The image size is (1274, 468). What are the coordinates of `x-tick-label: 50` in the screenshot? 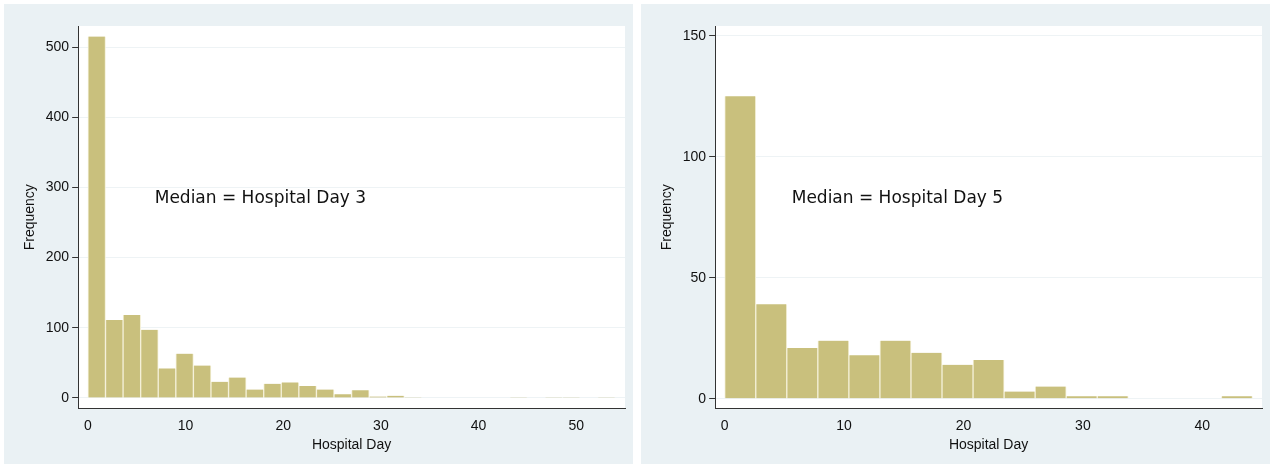 It's located at (576, 424).